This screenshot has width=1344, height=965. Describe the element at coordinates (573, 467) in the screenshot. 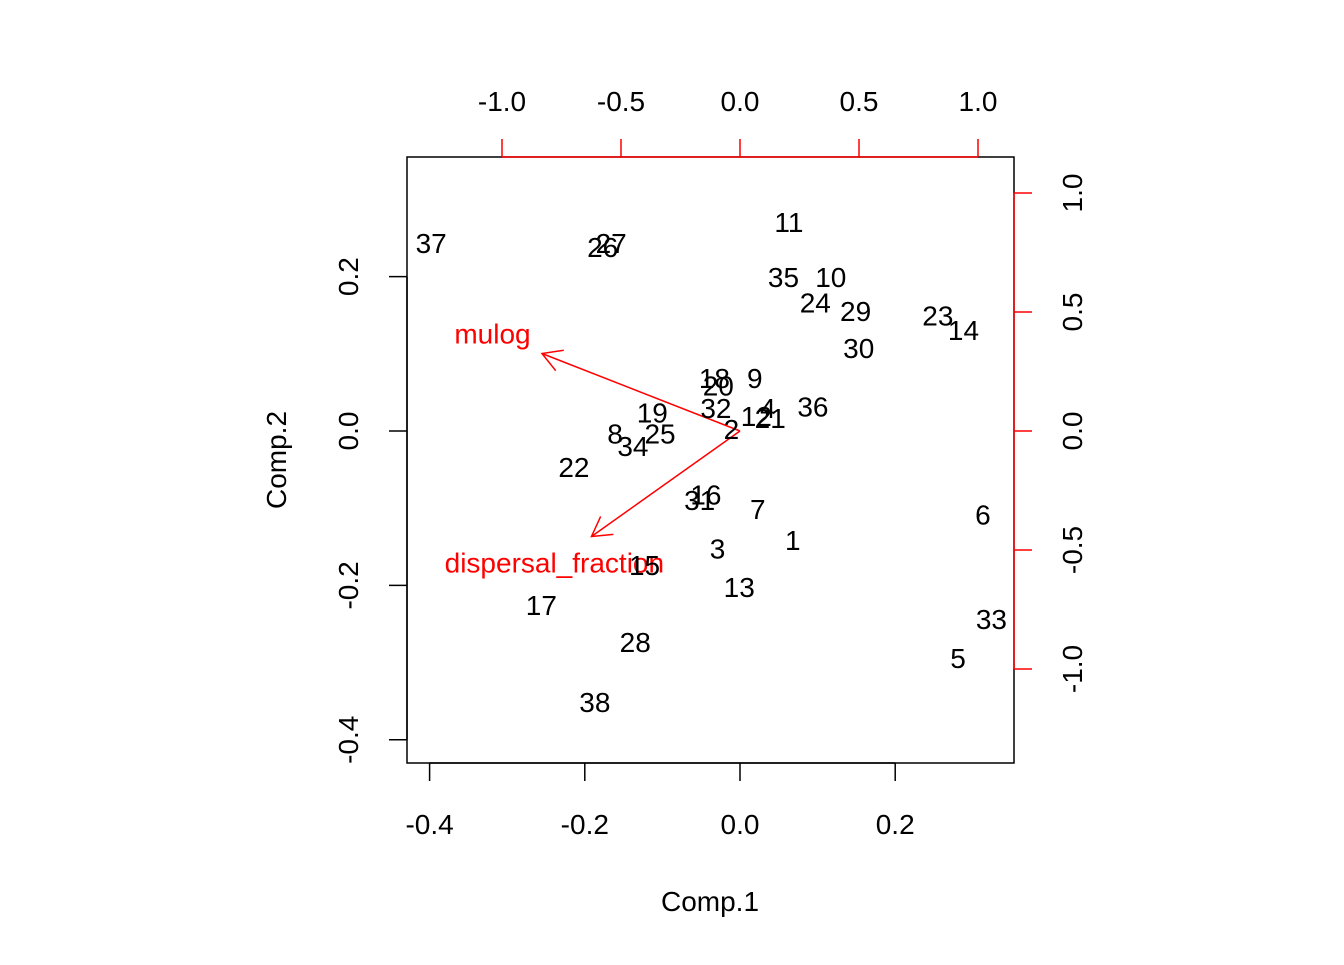

I see `point-label: 22` at that location.